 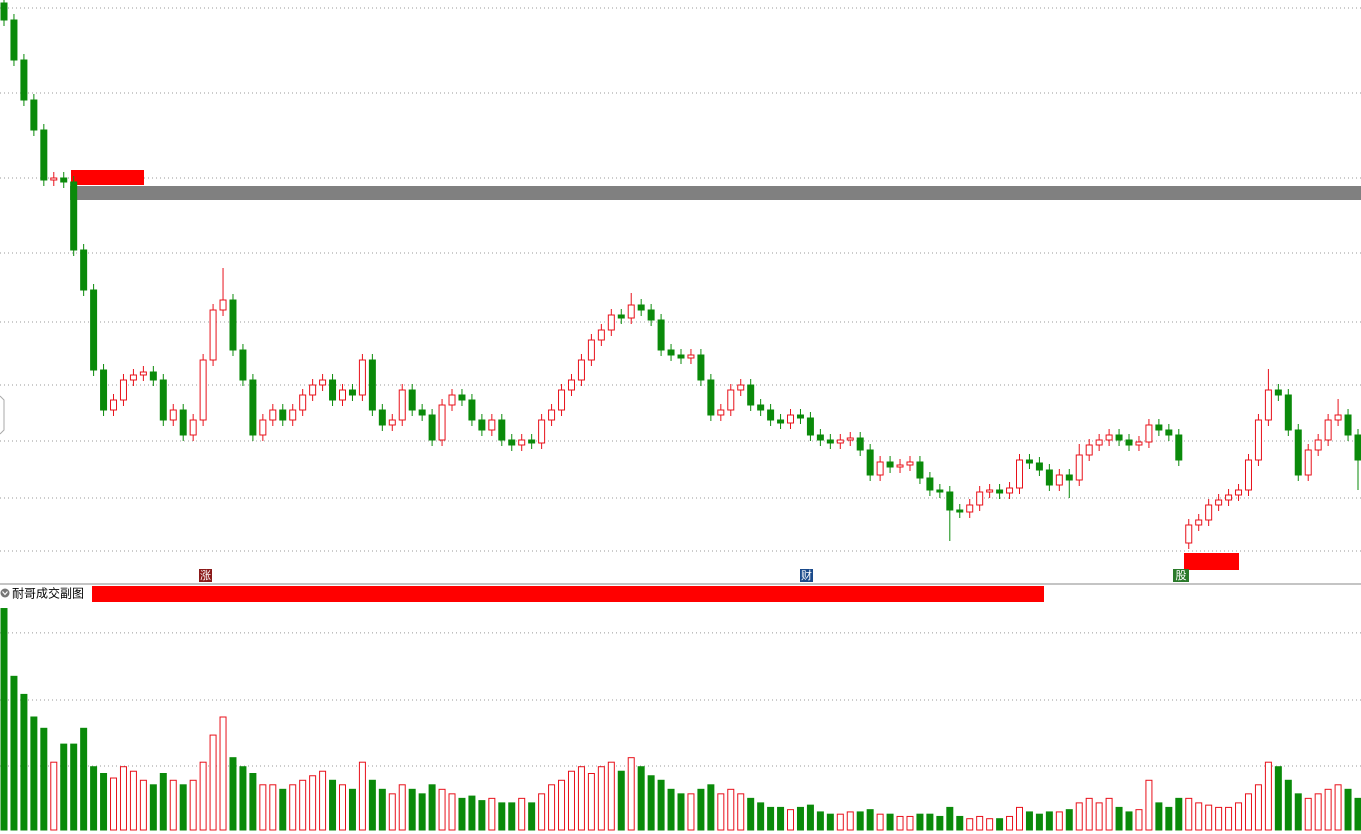 What do you see at coordinates (568, 594) in the screenshot?
I see `indicator-bar` at bounding box center [568, 594].